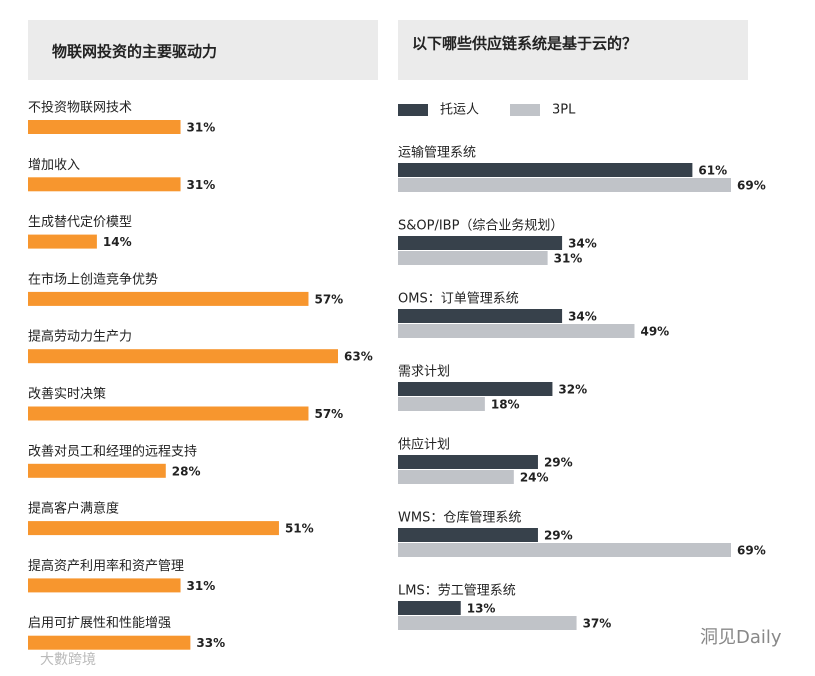 The width and height of the screenshot is (815, 676). I want to click on legend-label: 托运人, so click(459, 110).